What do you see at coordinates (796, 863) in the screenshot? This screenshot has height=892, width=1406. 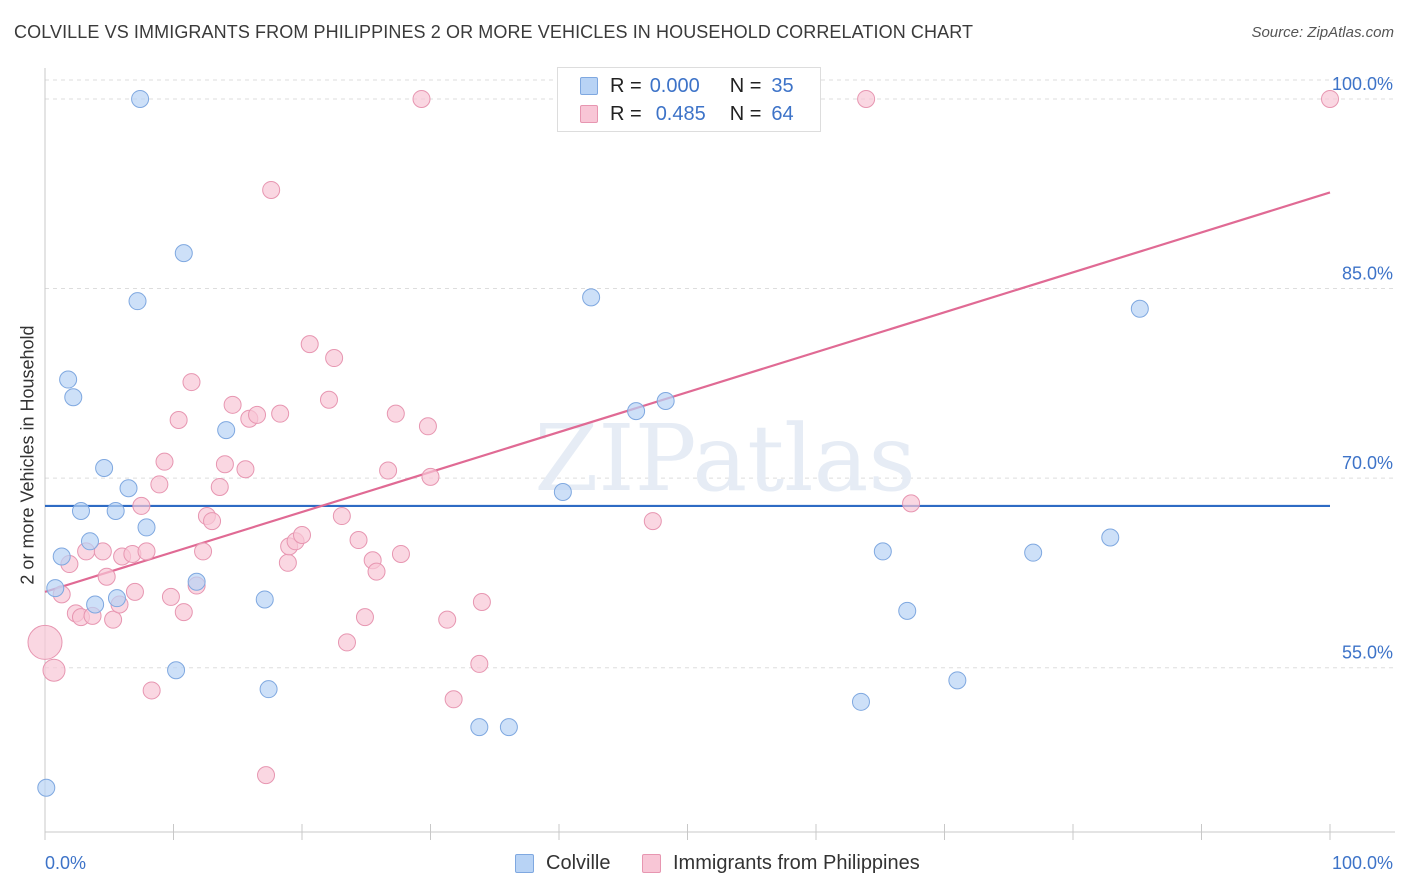 I see `legend-label: Immigrants from Philippines` at bounding box center [796, 863].